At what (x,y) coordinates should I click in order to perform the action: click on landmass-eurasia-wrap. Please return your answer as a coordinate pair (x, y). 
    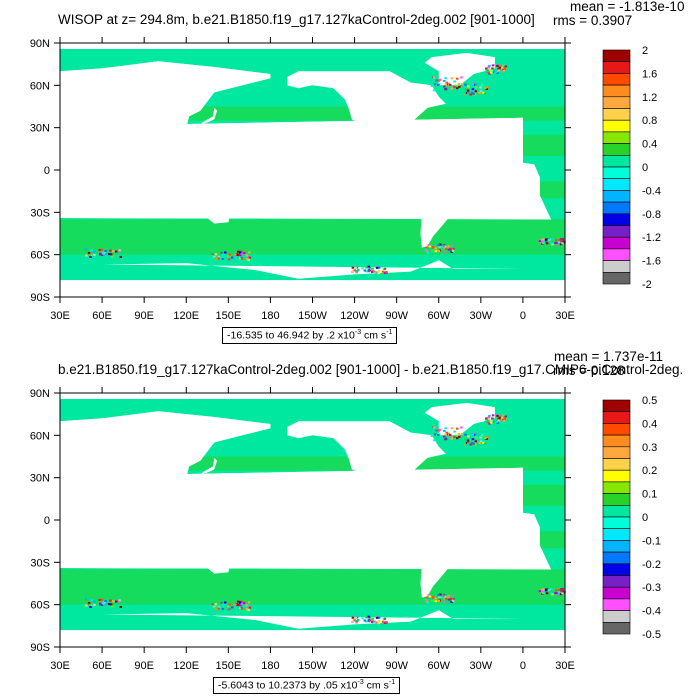
    Looking at the image, I should click on (165, 465).